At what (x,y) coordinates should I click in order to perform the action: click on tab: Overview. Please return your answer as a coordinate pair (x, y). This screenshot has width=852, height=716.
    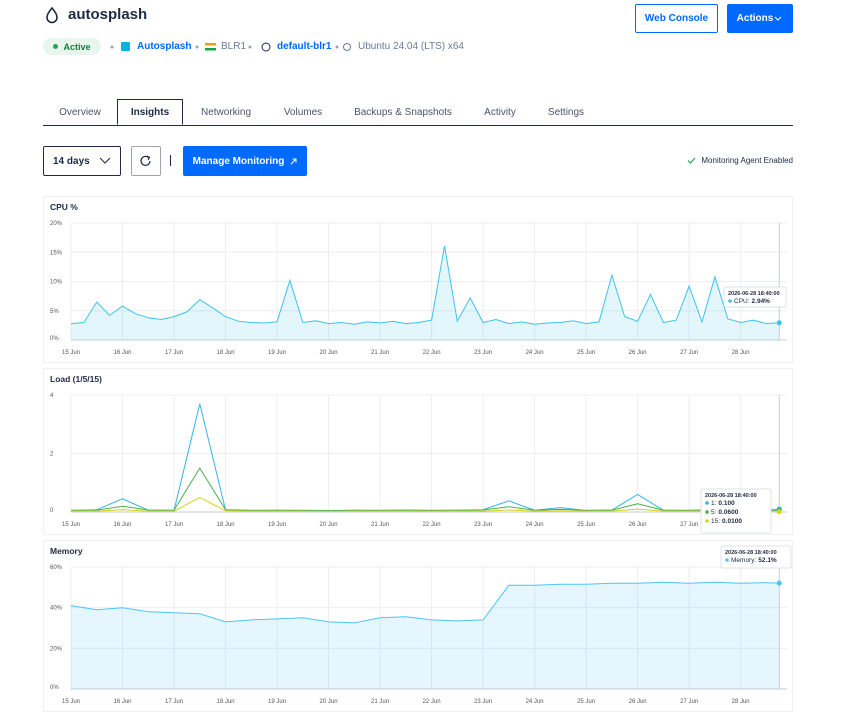
    Looking at the image, I should click on (80, 112).